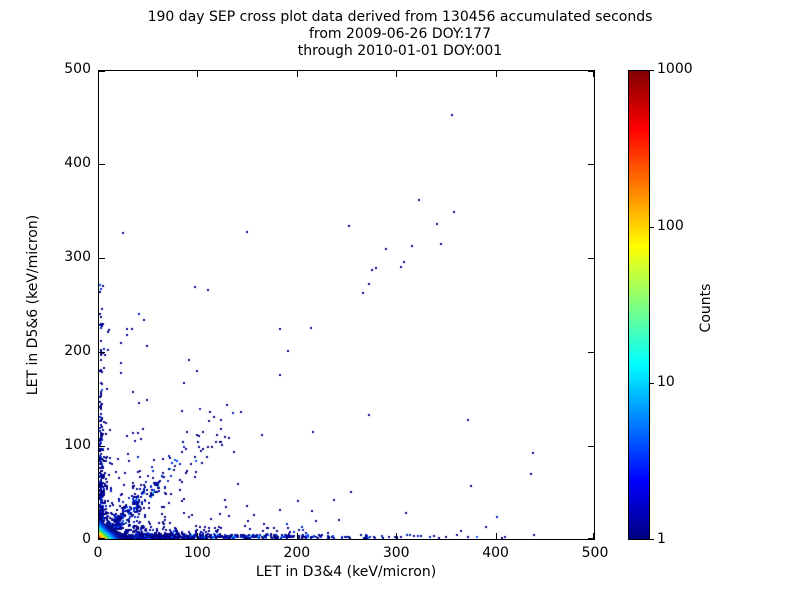 The height and width of the screenshot is (600, 800). What do you see at coordinates (661, 539) in the screenshot?
I see `colorbar-tick-label: 1` at bounding box center [661, 539].